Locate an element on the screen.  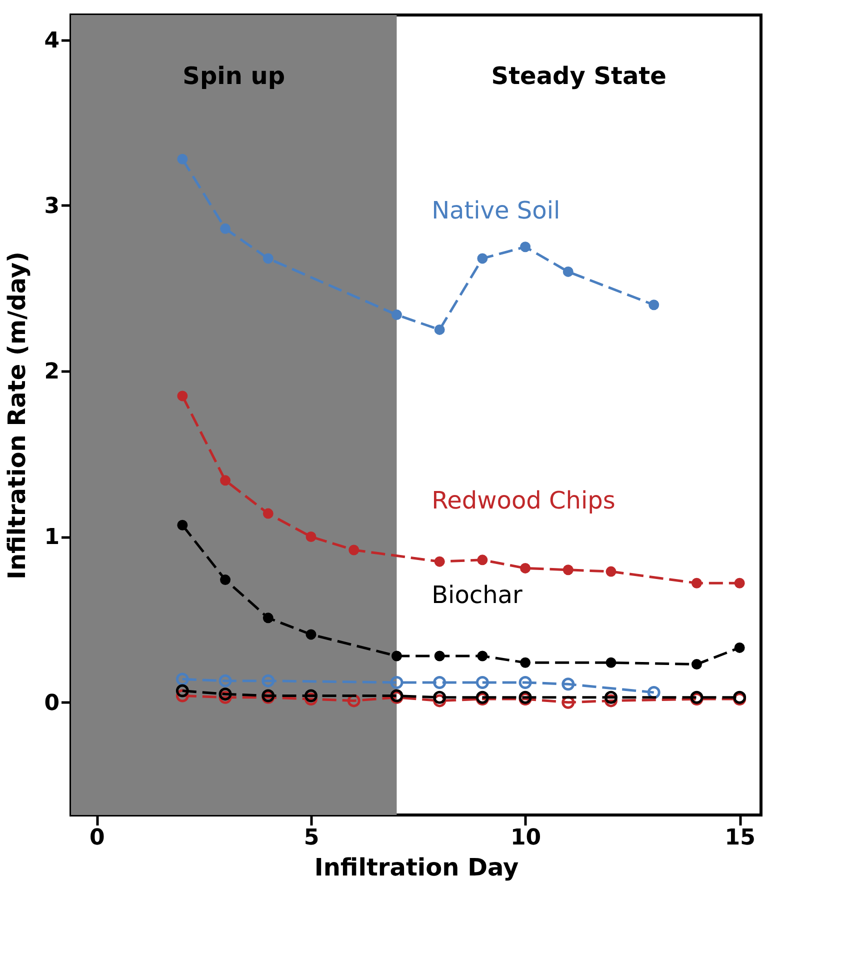
y-tick-label: 2 is located at coordinates (52, 372).